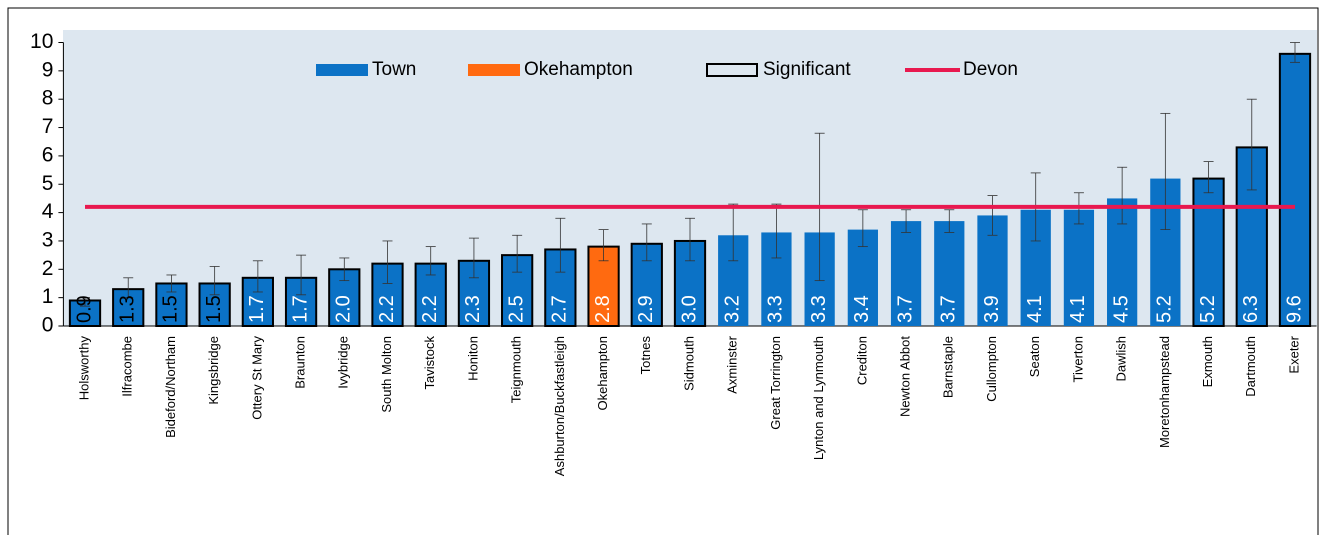 The height and width of the screenshot is (535, 1323). I want to click on x-tick-label: Ottery St Mary, so click(256, 378).